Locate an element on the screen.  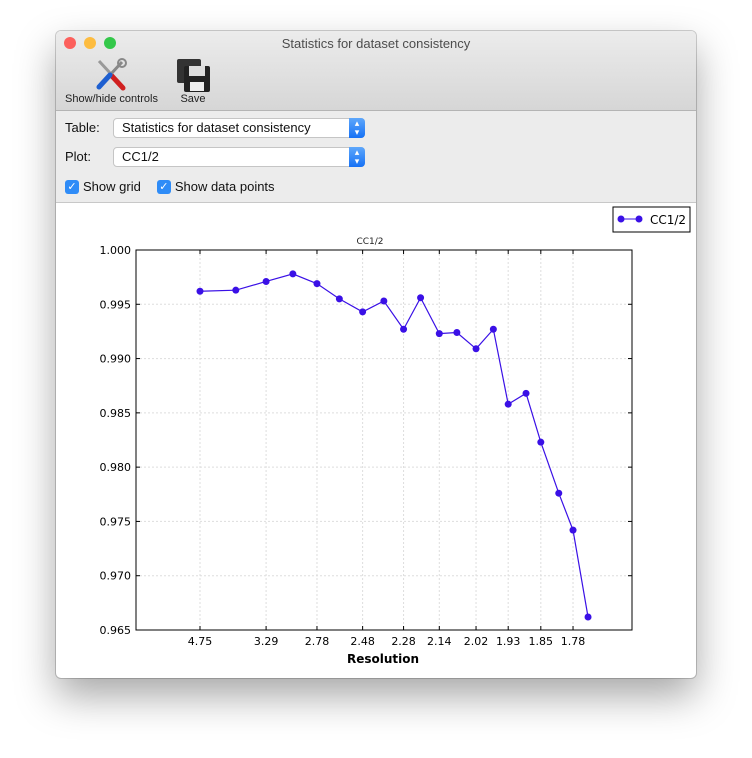
x-axis-label: Resolution is located at coordinates (383, 659).